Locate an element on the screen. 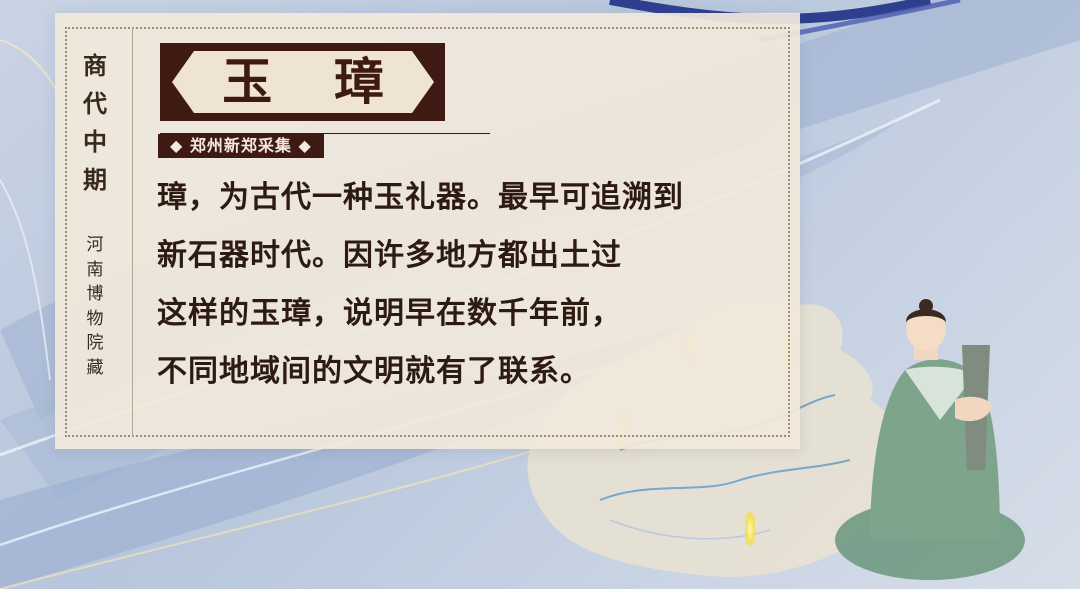 The height and width of the screenshot is (589, 1080). artifact-title: 玉 璋 is located at coordinates (314, 81).